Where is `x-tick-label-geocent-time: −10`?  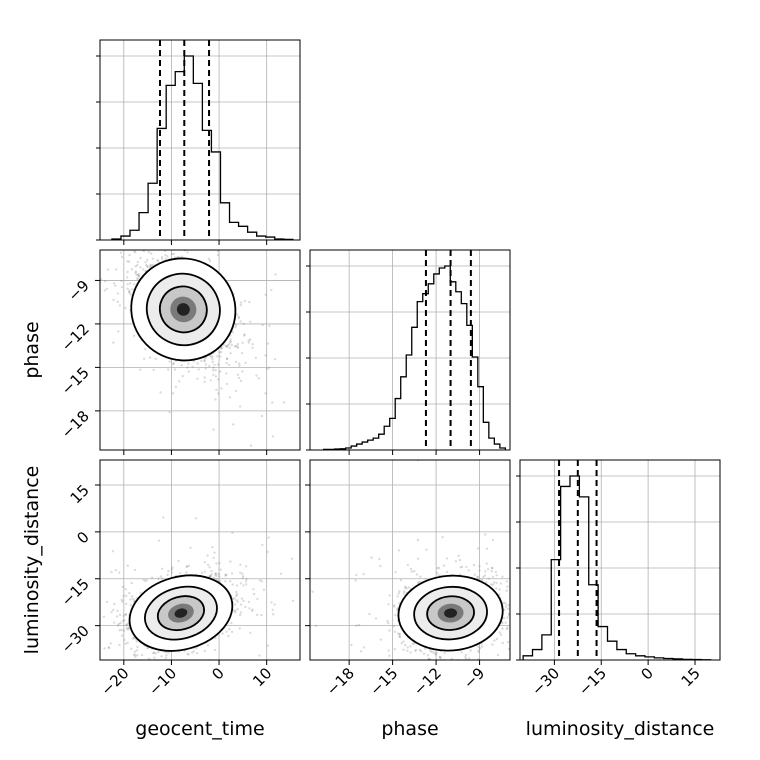 x-tick-label-geocent-time: −10 is located at coordinates (162, 681).